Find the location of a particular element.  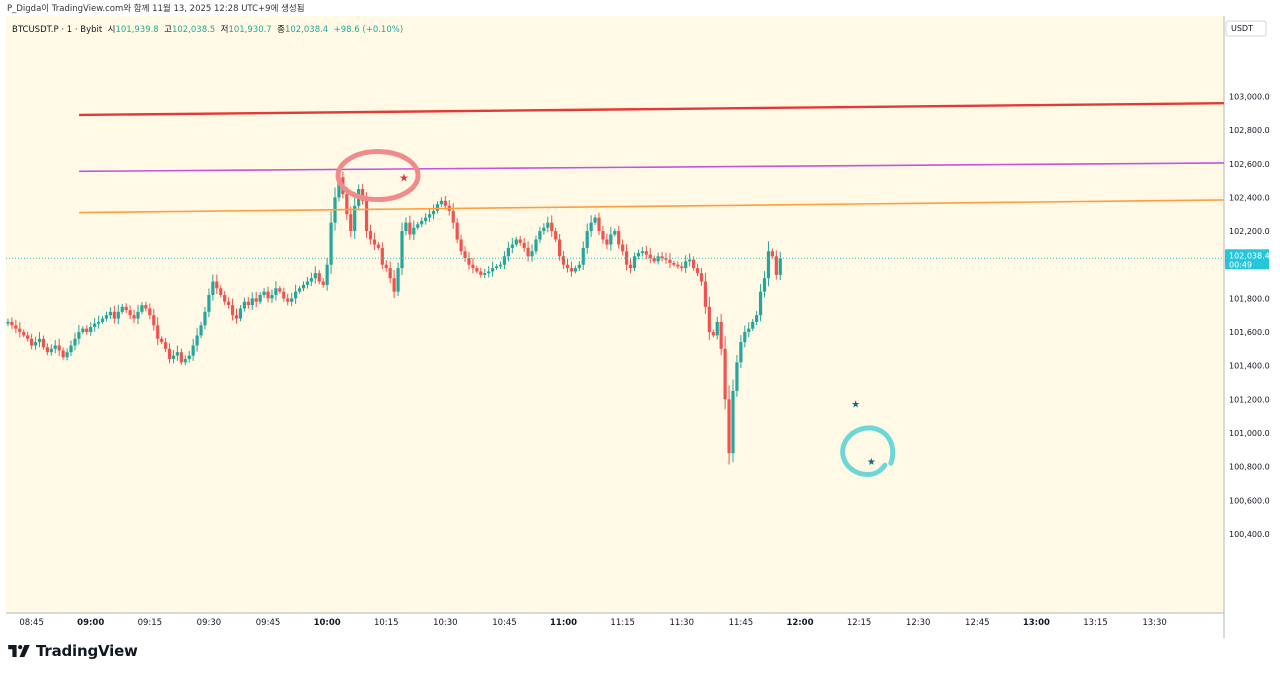

legend-close-label: 종 is located at coordinates (281, 30).